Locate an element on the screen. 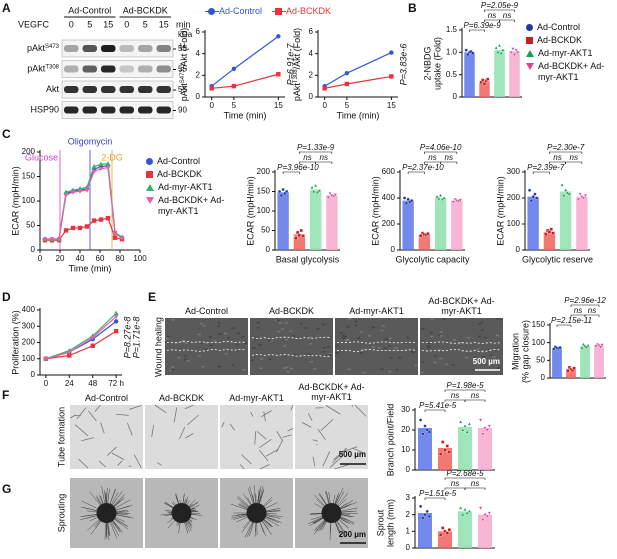 This screenshot has height=559, width=617. sig-label: P=2.15e-11 is located at coordinates (571, 320).